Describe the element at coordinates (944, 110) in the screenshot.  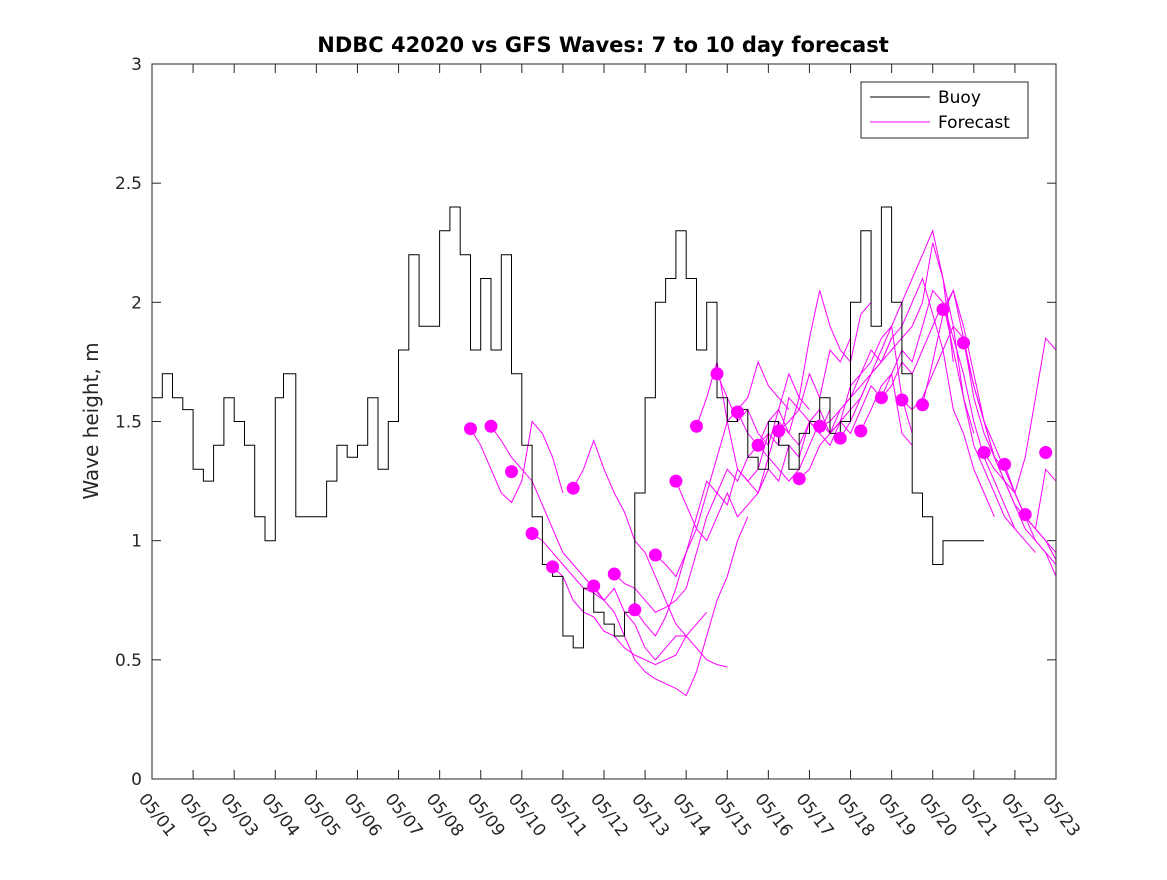
I see `legend: Buoy Forecast` at that location.